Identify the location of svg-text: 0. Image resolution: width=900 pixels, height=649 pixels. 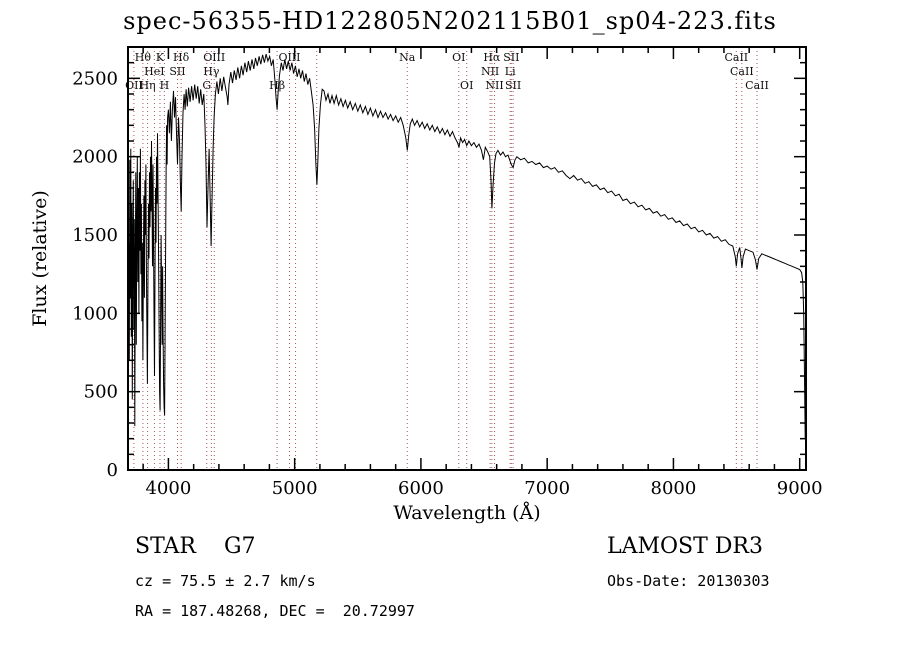
(112, 470).